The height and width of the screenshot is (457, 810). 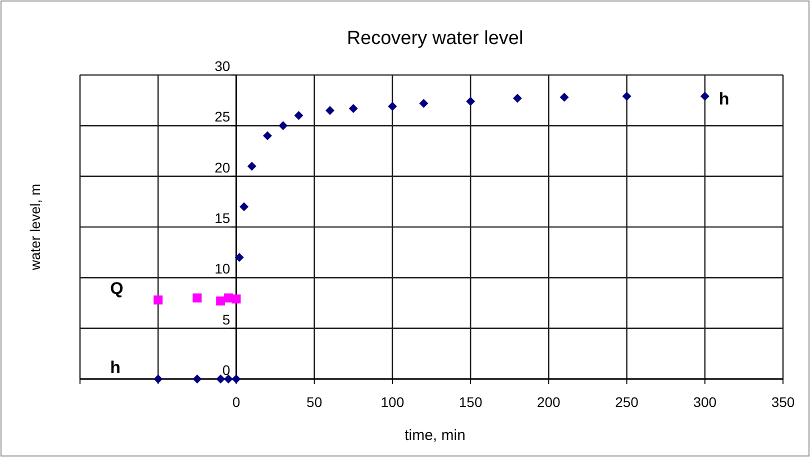 What do you see at coordinates (435, 435) in the screenshot?
I see `x-axis-title: time, min` at bounding box center [435, 435].